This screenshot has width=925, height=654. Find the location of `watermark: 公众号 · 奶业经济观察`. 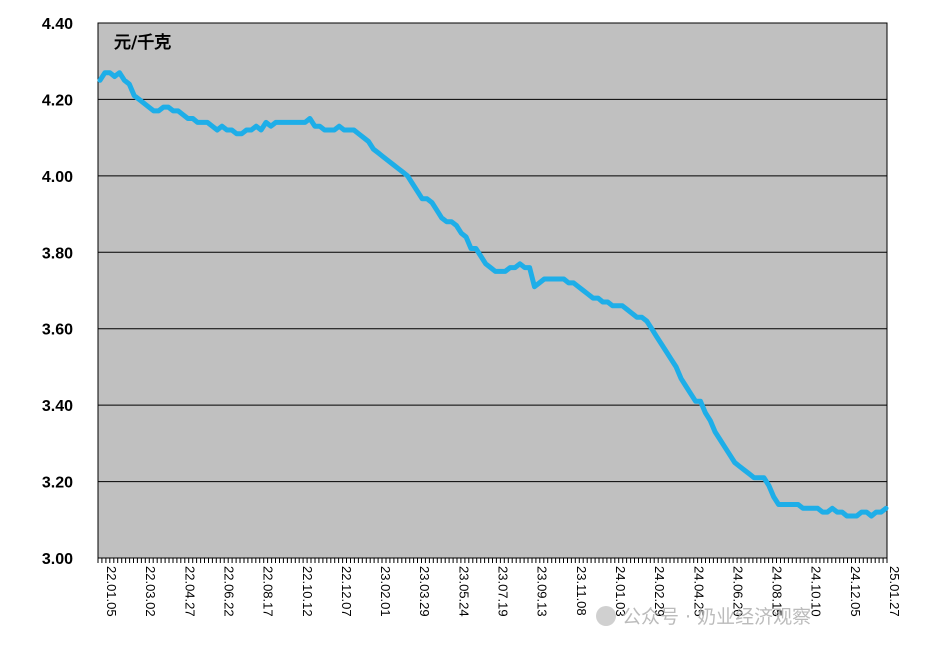

watermark: 公众号 · 奶业经济观察 is located at coordinates (703, 617).